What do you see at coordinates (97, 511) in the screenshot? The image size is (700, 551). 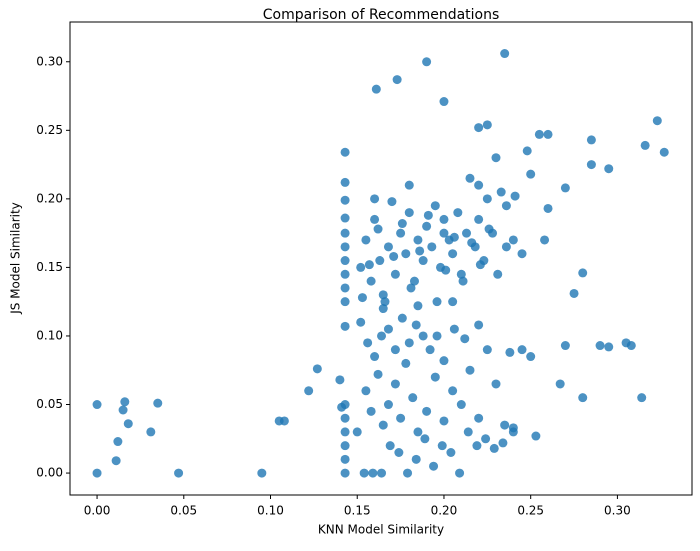 I see `x-tick-label: 0.00` at bounding box center [97, 511].